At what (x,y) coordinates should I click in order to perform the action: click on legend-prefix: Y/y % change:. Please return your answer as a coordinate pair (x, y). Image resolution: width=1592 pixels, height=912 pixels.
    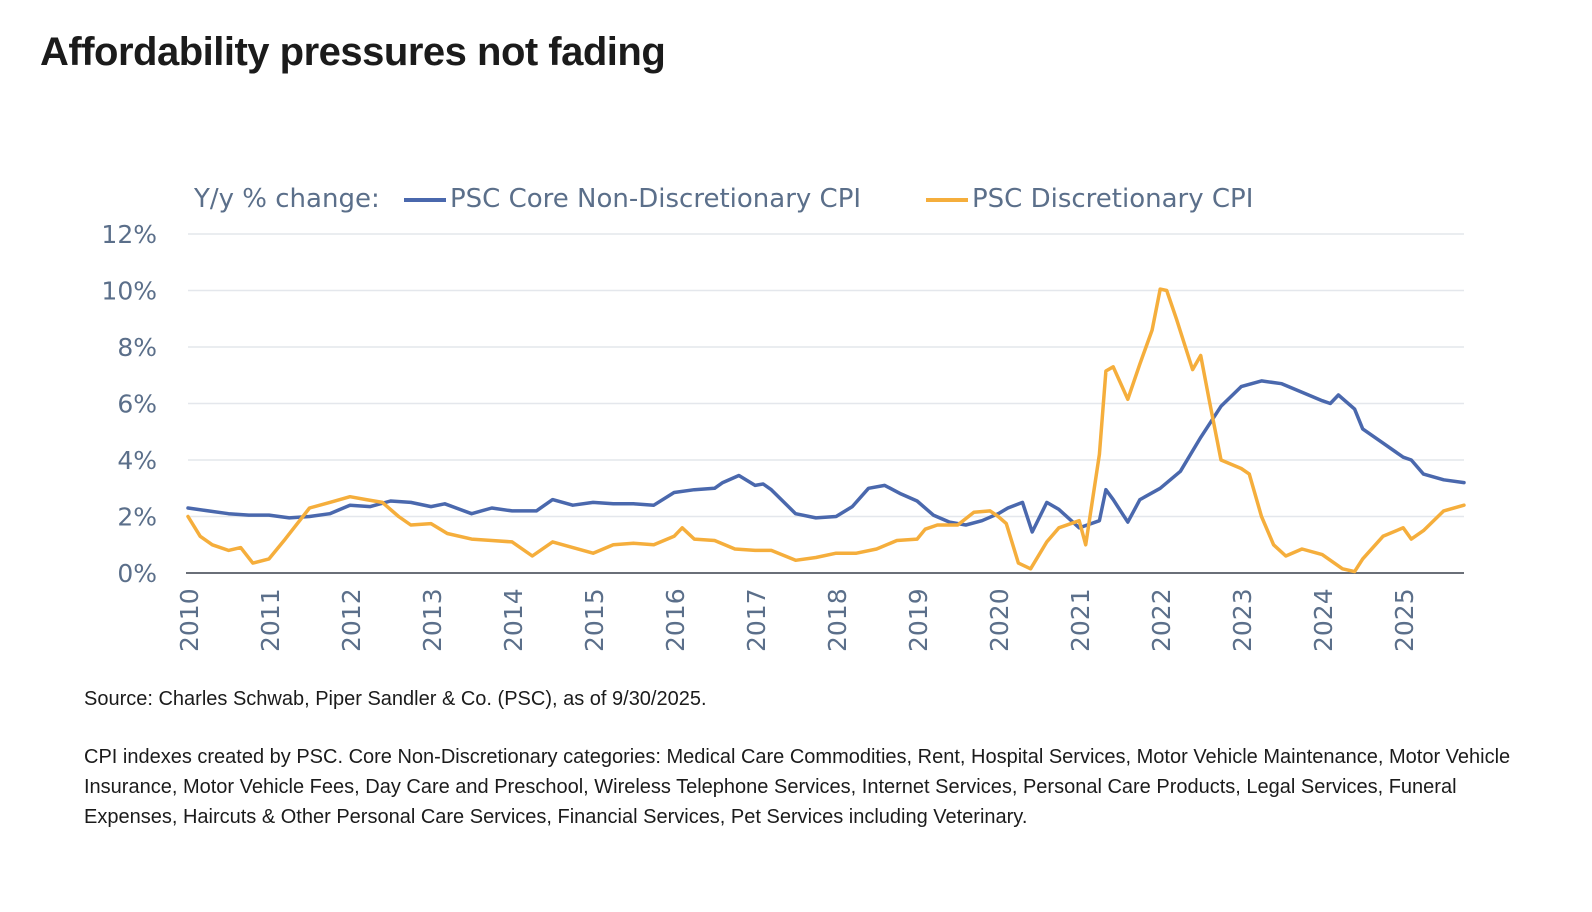
    Looking at the image, I should click on (286, 199).